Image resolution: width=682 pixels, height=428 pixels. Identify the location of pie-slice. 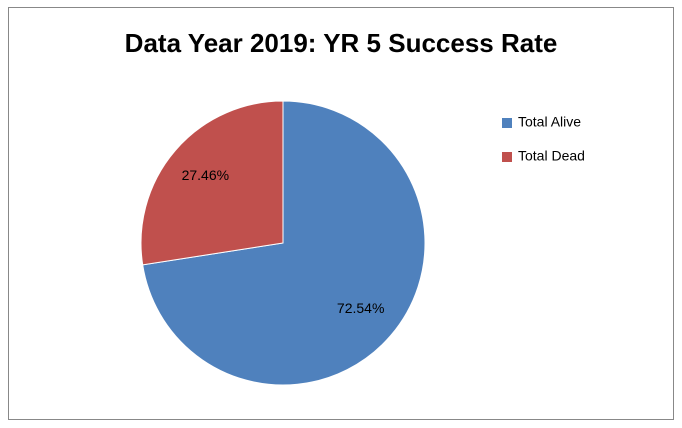
(212, 183).